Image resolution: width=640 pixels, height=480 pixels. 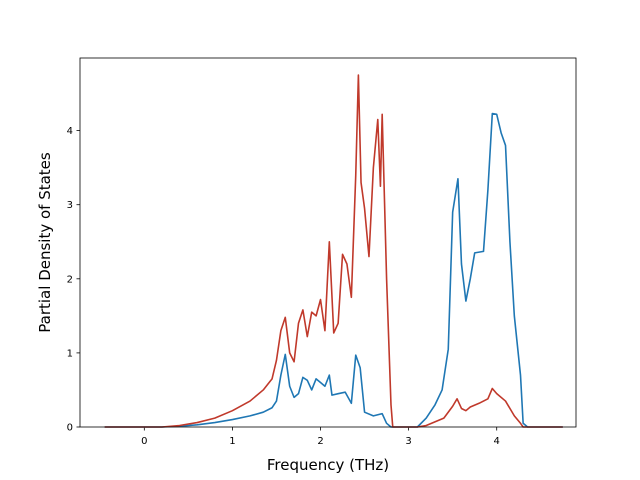 What do you see at coordinates (497, 441) in the screenshot?
I see `x-tick-label: 4` at bounding box center [497, 441].